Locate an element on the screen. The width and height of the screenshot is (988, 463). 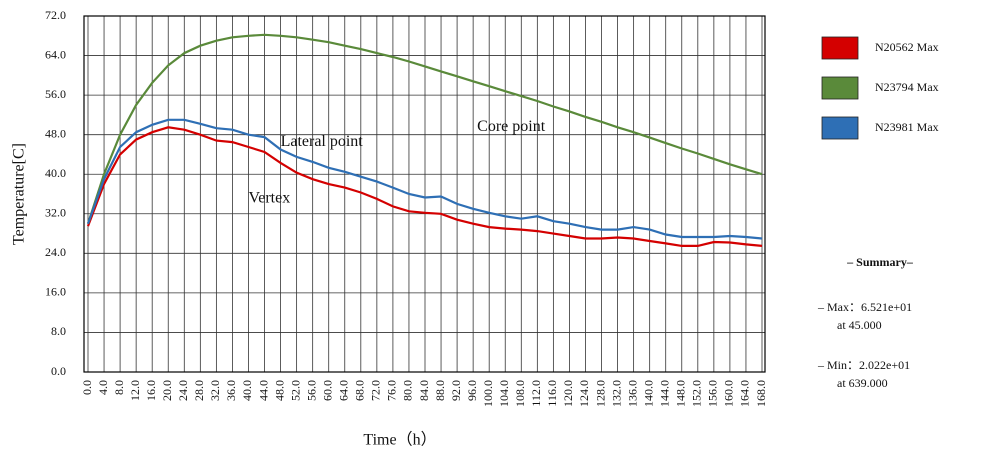
x-tick-label: 168.0 is located at coordinates (761, 393).